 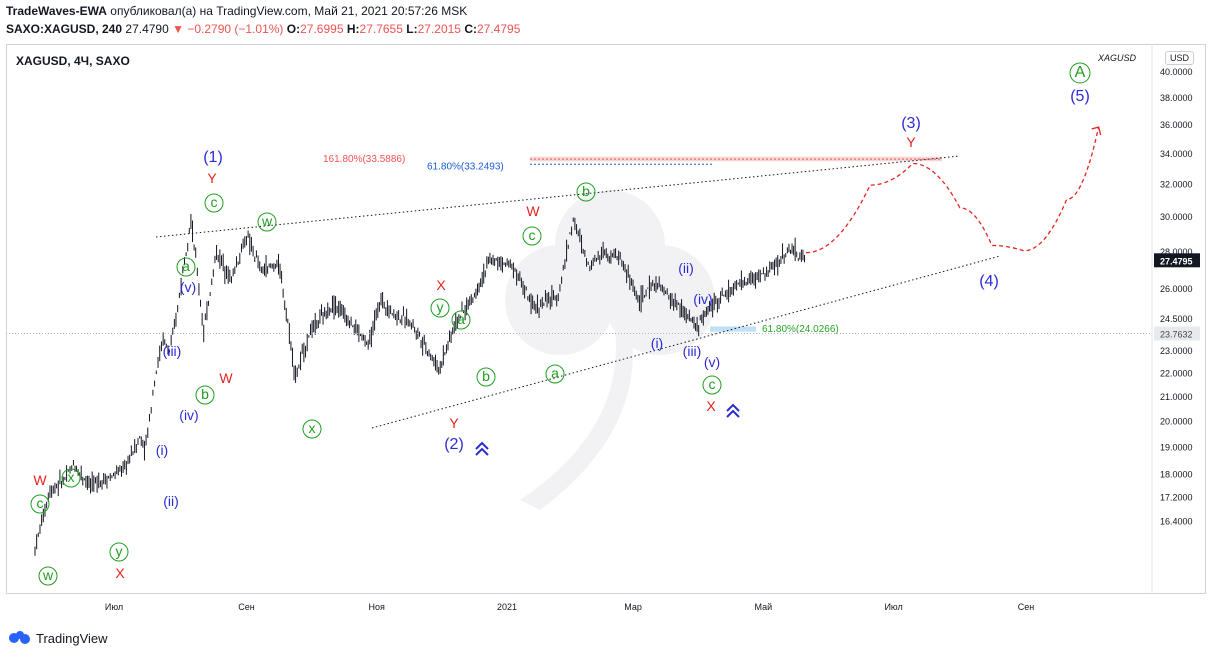 I want to click on tradingview-footer: TradingView, so click(x=57, y=638).